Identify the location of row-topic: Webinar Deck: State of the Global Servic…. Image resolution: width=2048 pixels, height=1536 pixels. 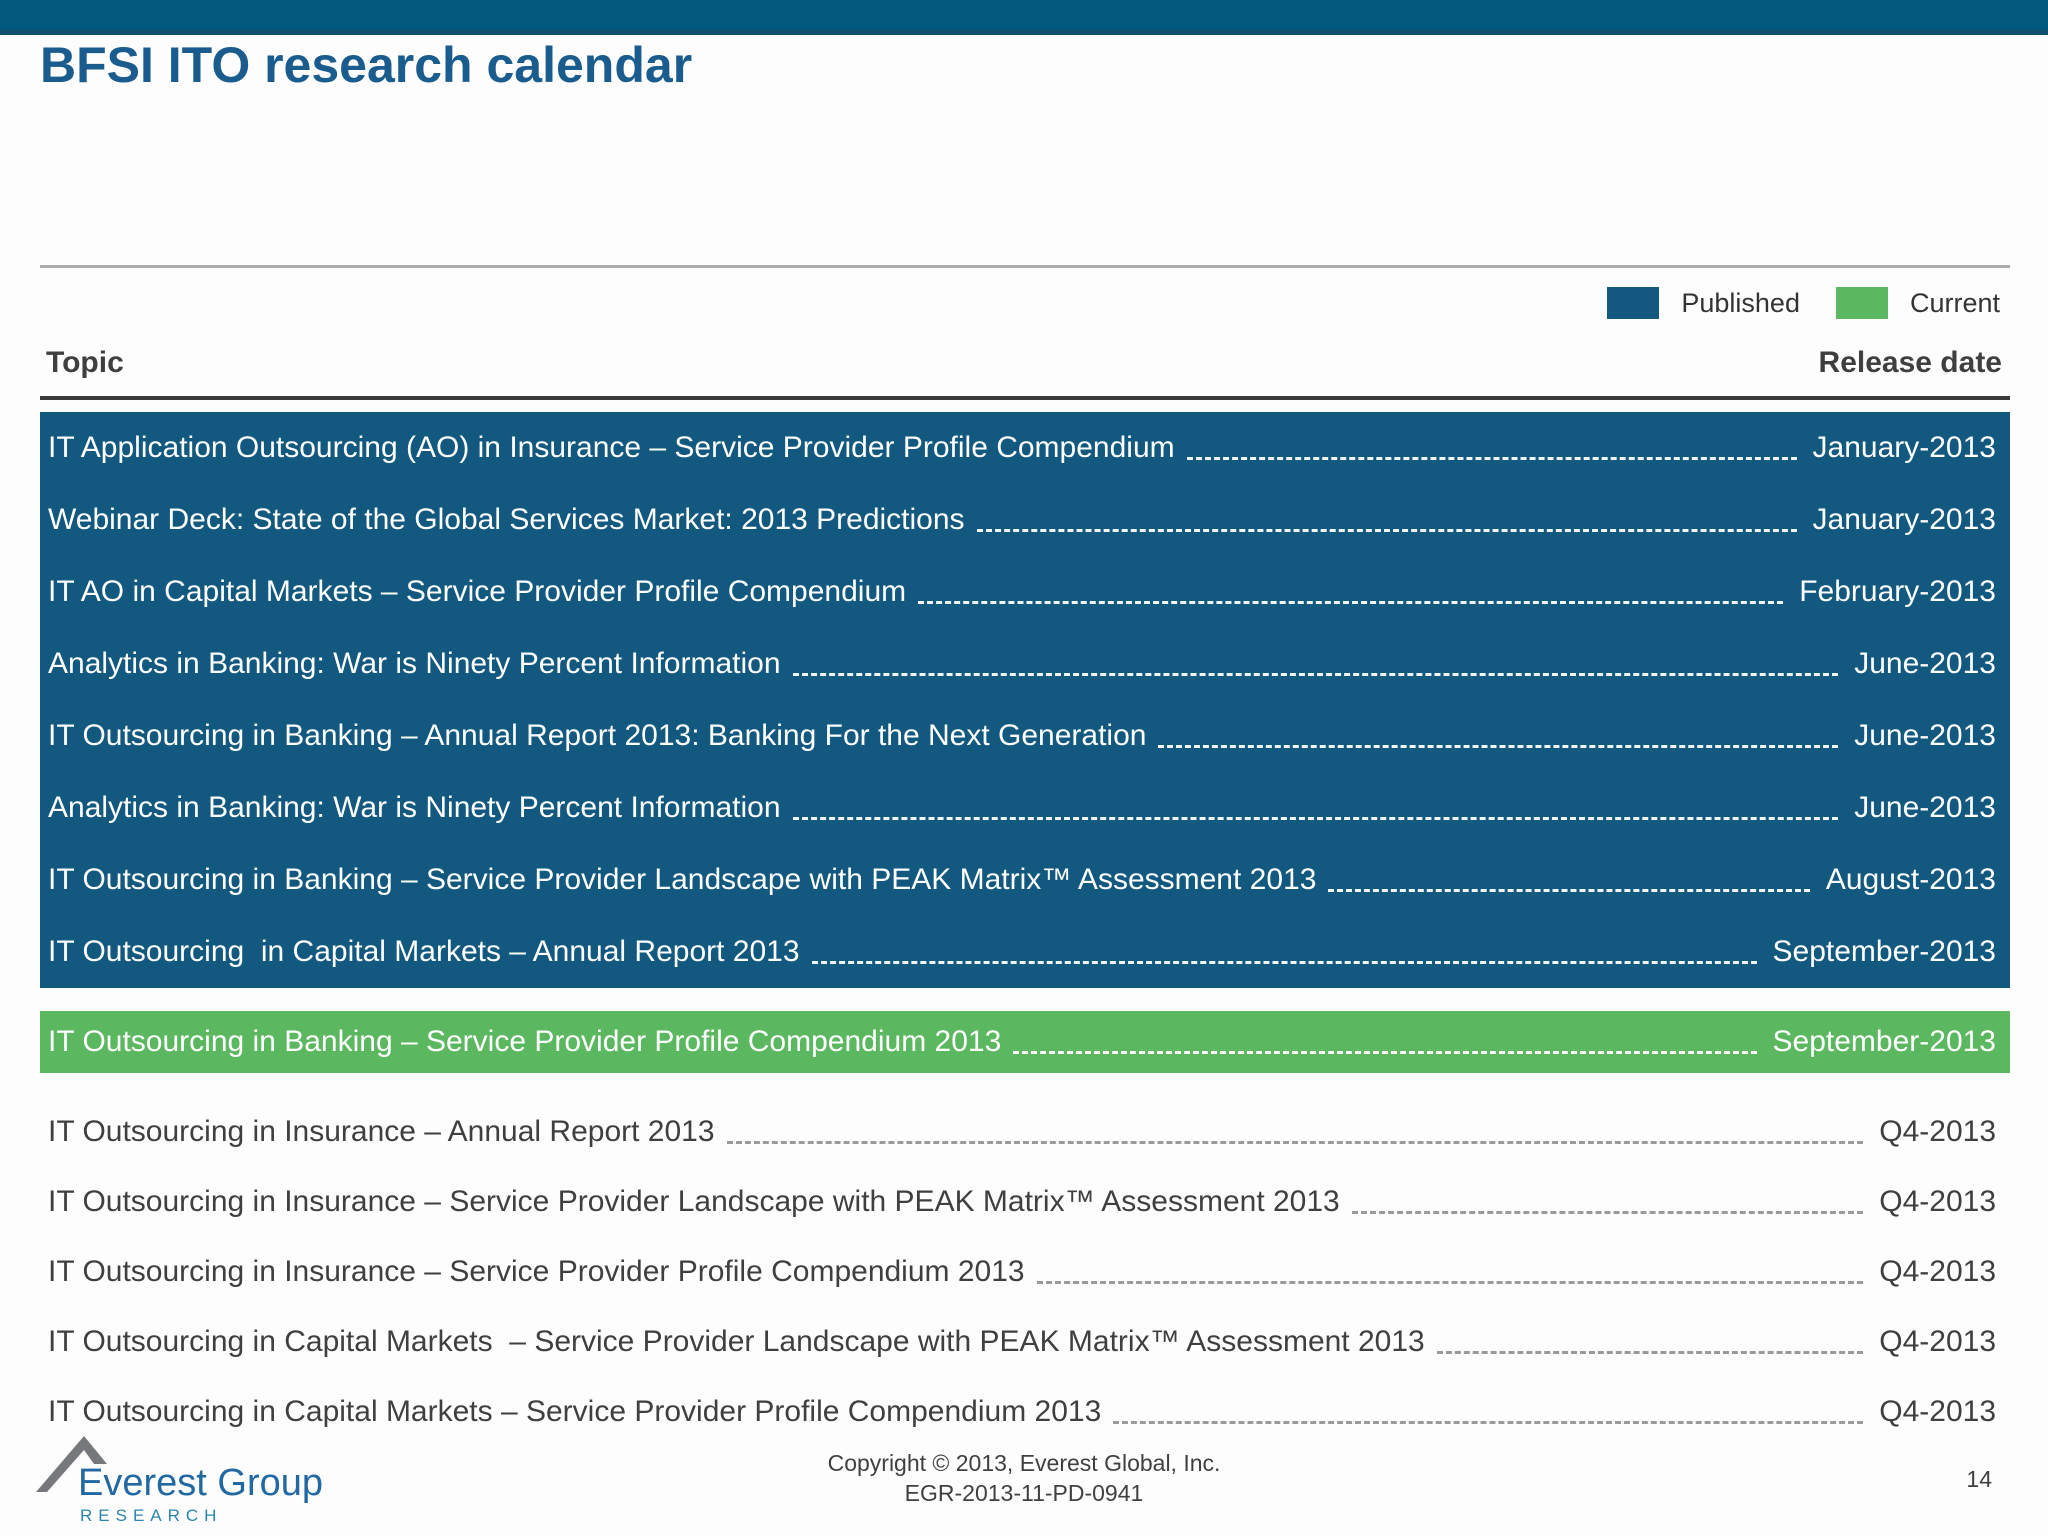
(506, 519).